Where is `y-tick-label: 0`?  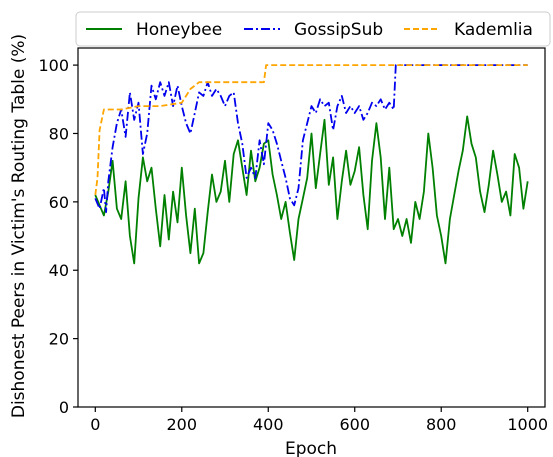
y-tick-label: 0 is located at coordinates (64, 407).